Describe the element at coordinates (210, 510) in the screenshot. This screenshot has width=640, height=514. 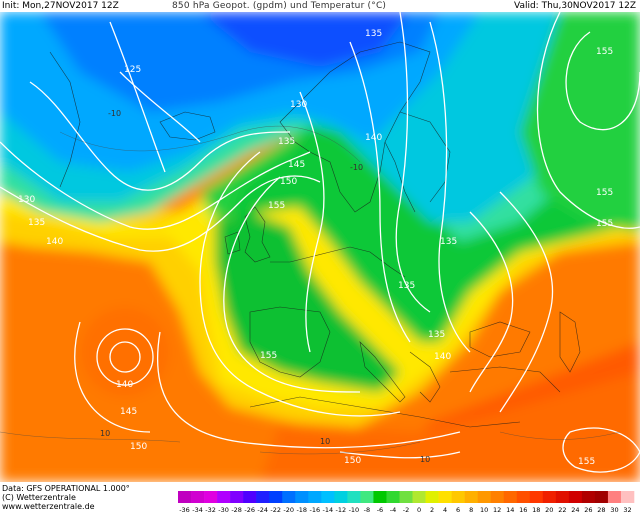
I see `scale-tick-label: -32` at that location.